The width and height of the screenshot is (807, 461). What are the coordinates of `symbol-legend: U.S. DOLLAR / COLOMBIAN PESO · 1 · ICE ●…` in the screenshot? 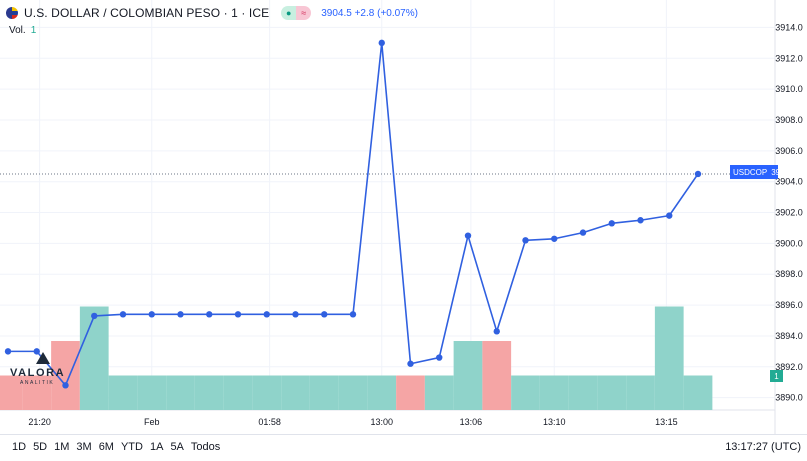 It's located at (212, 13).